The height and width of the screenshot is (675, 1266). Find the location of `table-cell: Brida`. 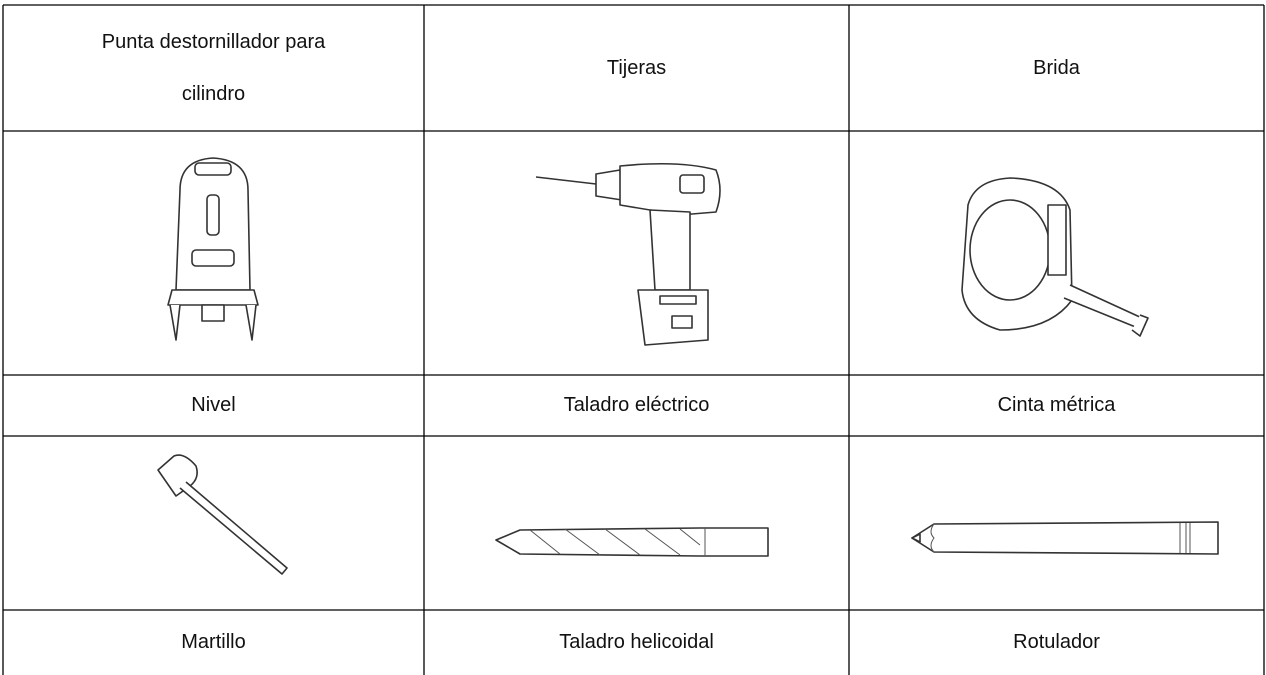

table-cell: Brida is located at coordinates (1056, 68).